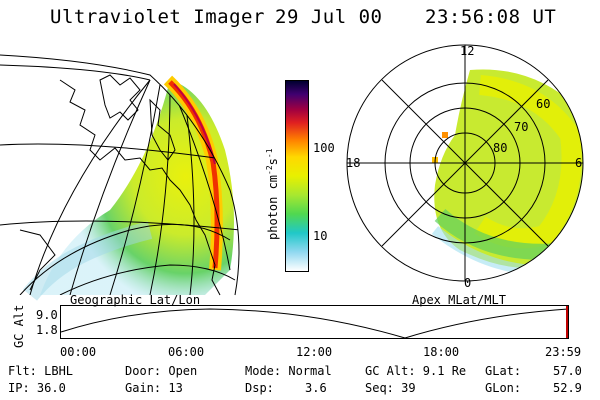  I want to click on gain-readout: Gain: 13, so click(154, 388).